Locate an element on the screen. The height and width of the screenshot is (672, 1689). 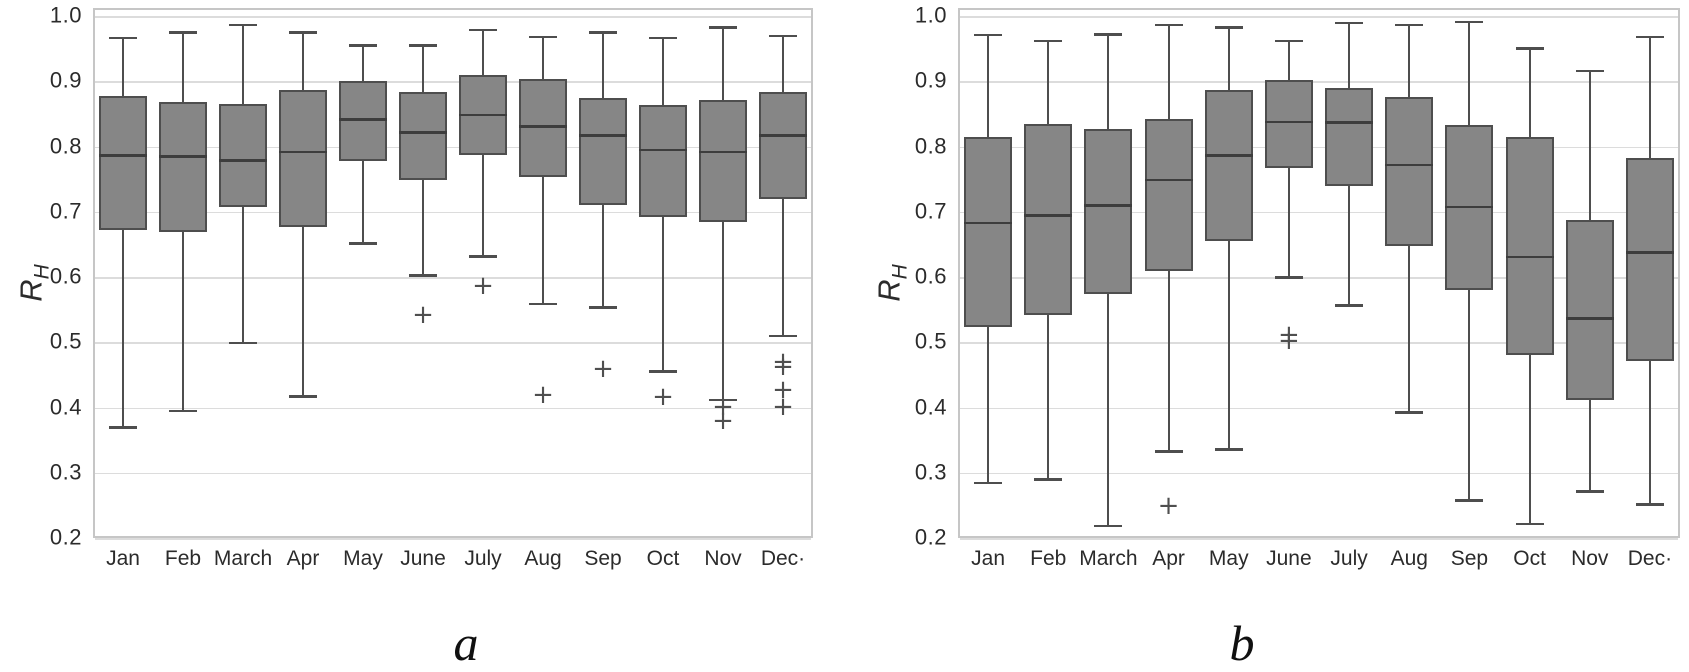
gridline-a-0.2 is located at coordinates (453, 539).